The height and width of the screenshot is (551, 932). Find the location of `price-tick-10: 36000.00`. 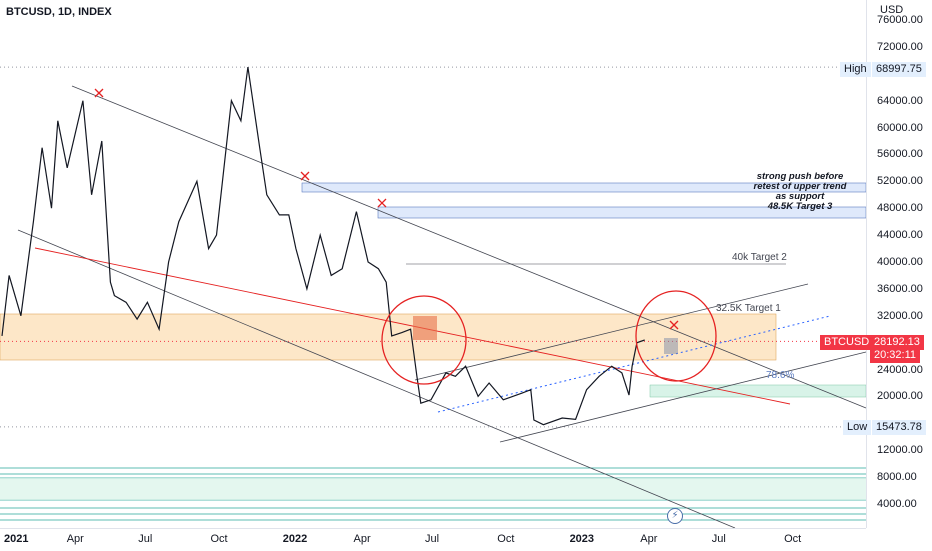

price-tick-10: 36000.00 is located at coordinates (900, 288).